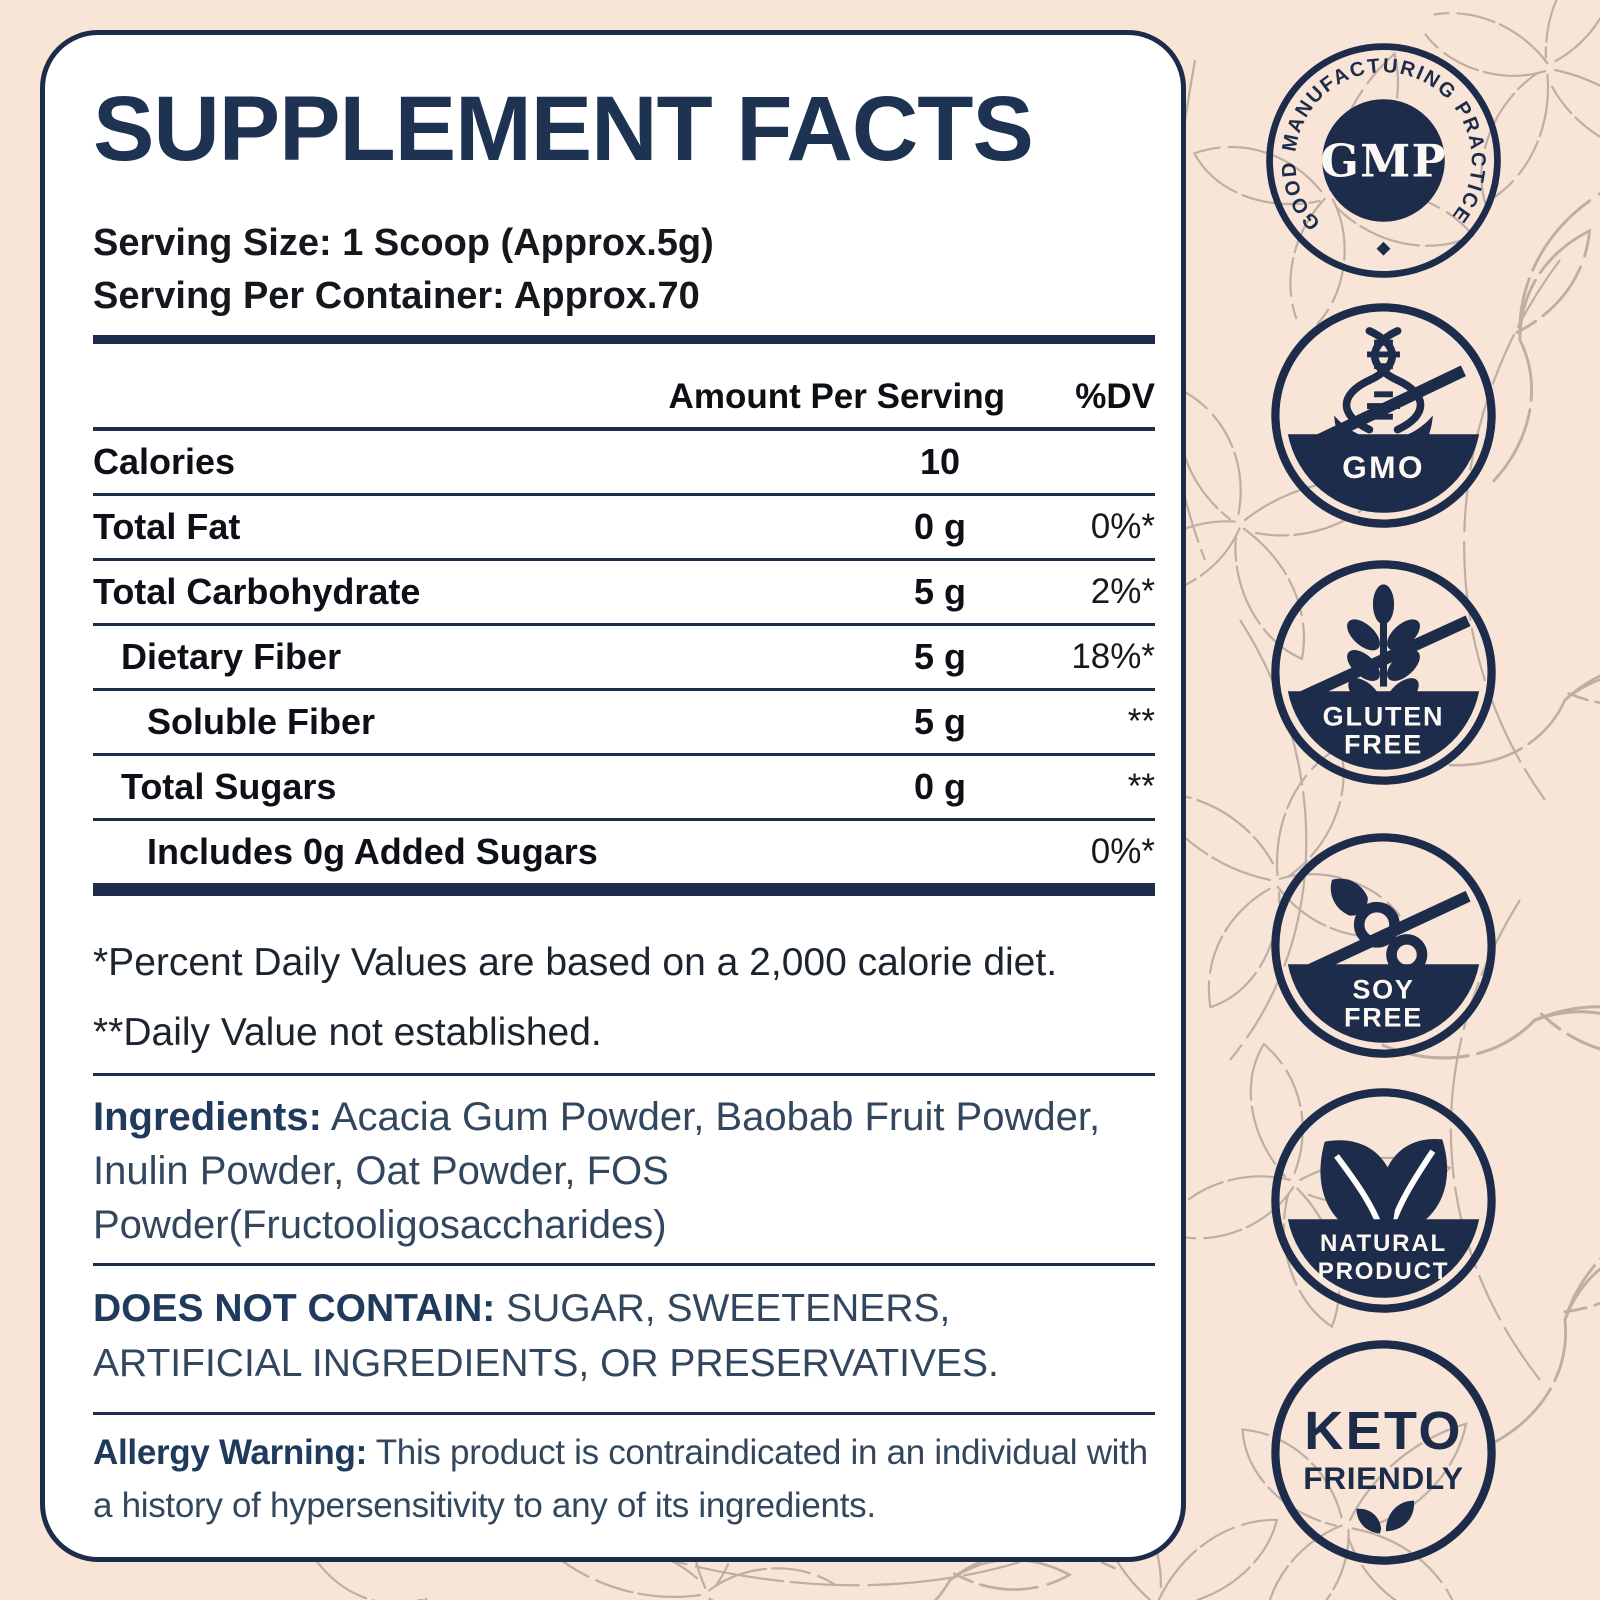  Describe the element at coordinates (624, 723) in the screenshot. I see `table-row: Soluble Fiber 5 g **` at that location.